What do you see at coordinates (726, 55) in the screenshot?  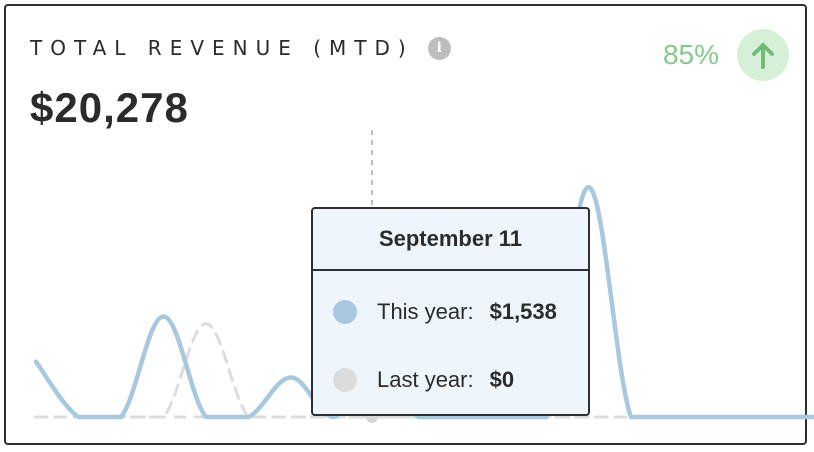 I see `change-indicator: 85%` at bounding box center [726, 55].